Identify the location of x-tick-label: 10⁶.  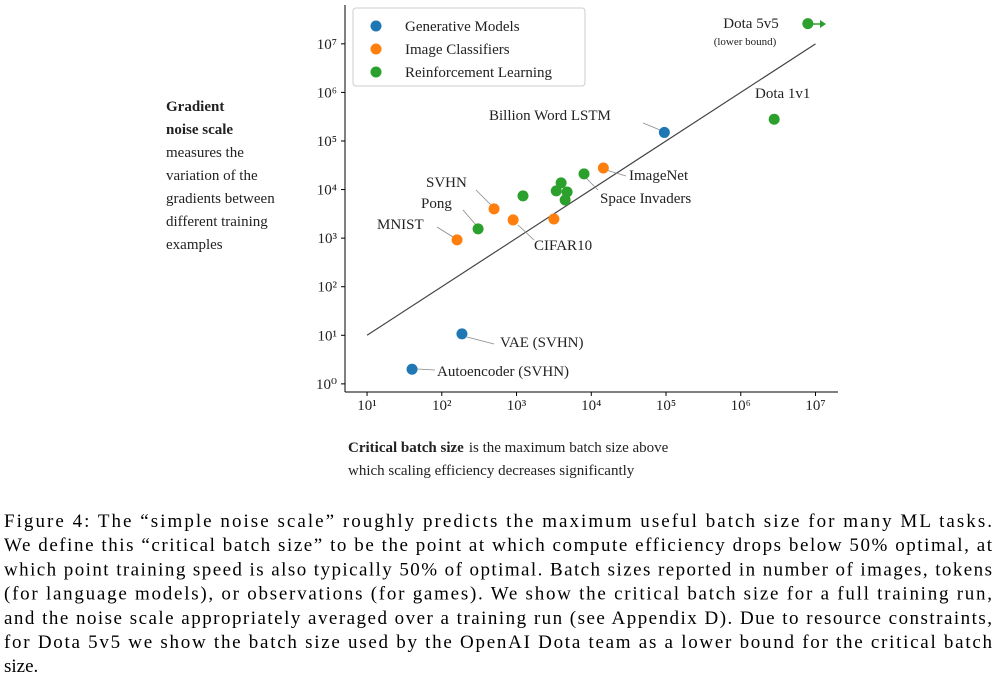
(741, 406).